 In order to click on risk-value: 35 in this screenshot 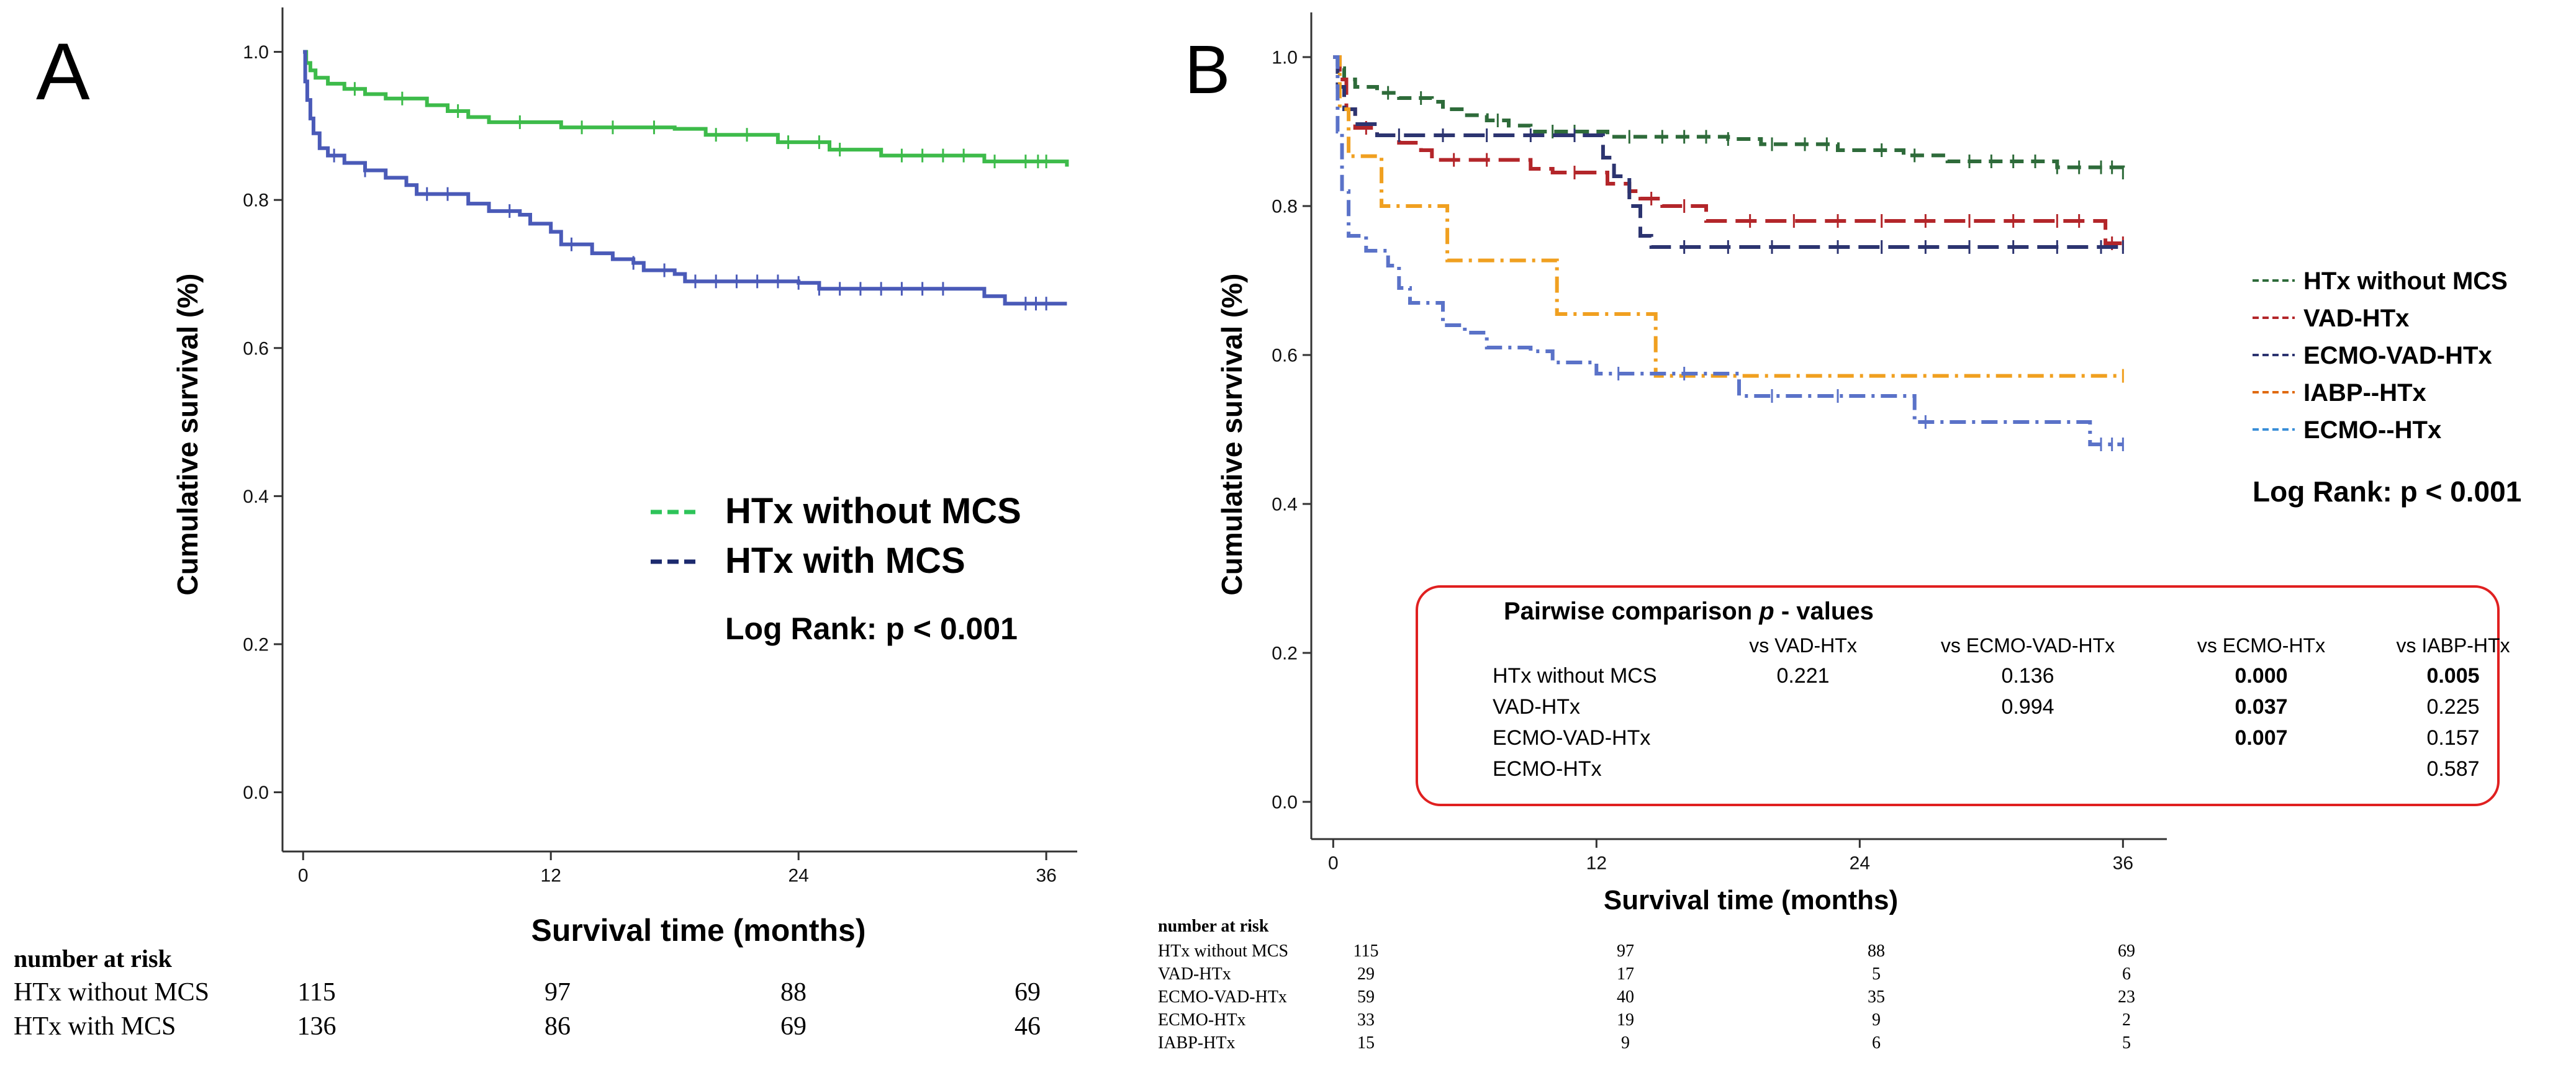, I will do `click(1876, 997)`.